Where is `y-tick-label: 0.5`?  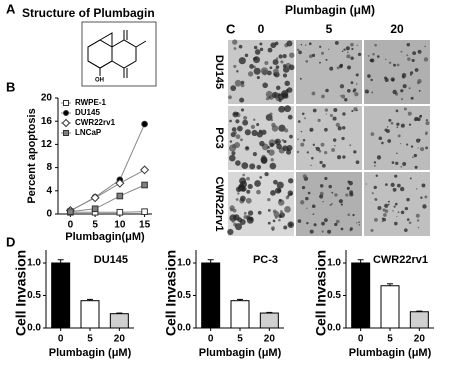 y-tick-label: 0.5 is located at coordinates (34, 295).